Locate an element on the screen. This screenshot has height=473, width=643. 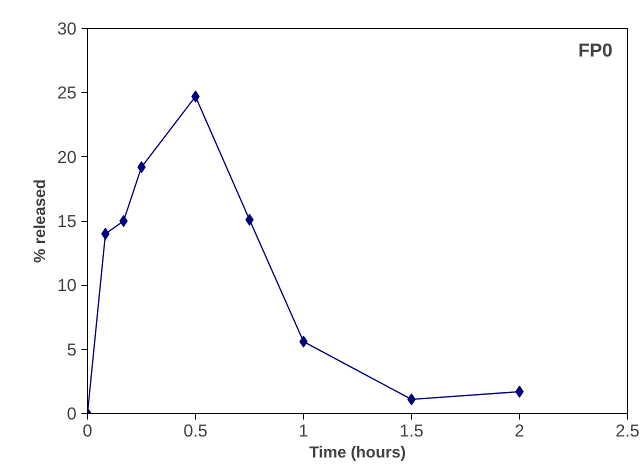
y-tick-label: 10 is located at coordinates (67, 285).